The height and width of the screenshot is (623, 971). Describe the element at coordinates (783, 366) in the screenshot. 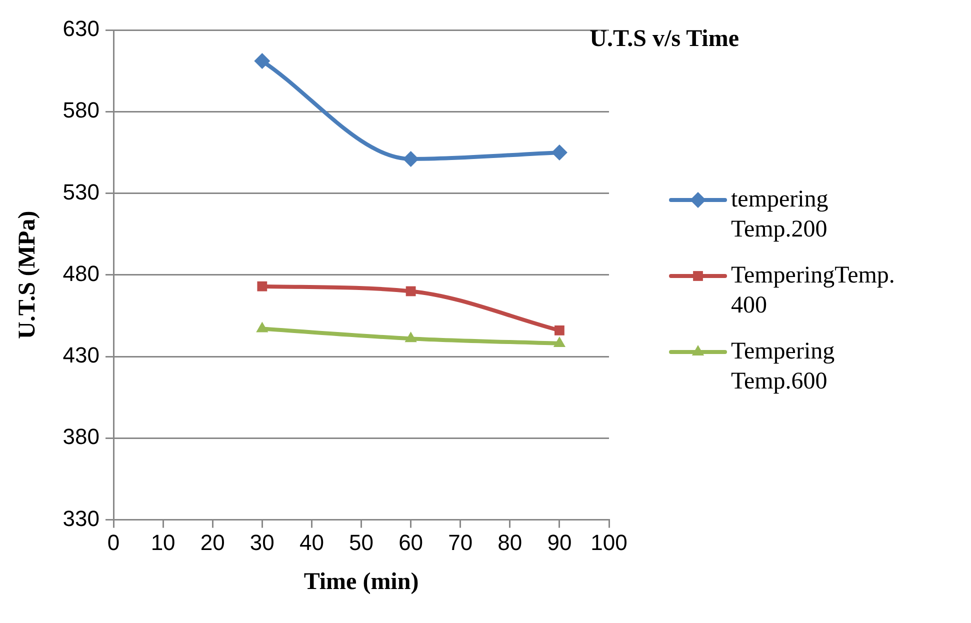

I see `legend-label: Tempering Temp.600` at that location.